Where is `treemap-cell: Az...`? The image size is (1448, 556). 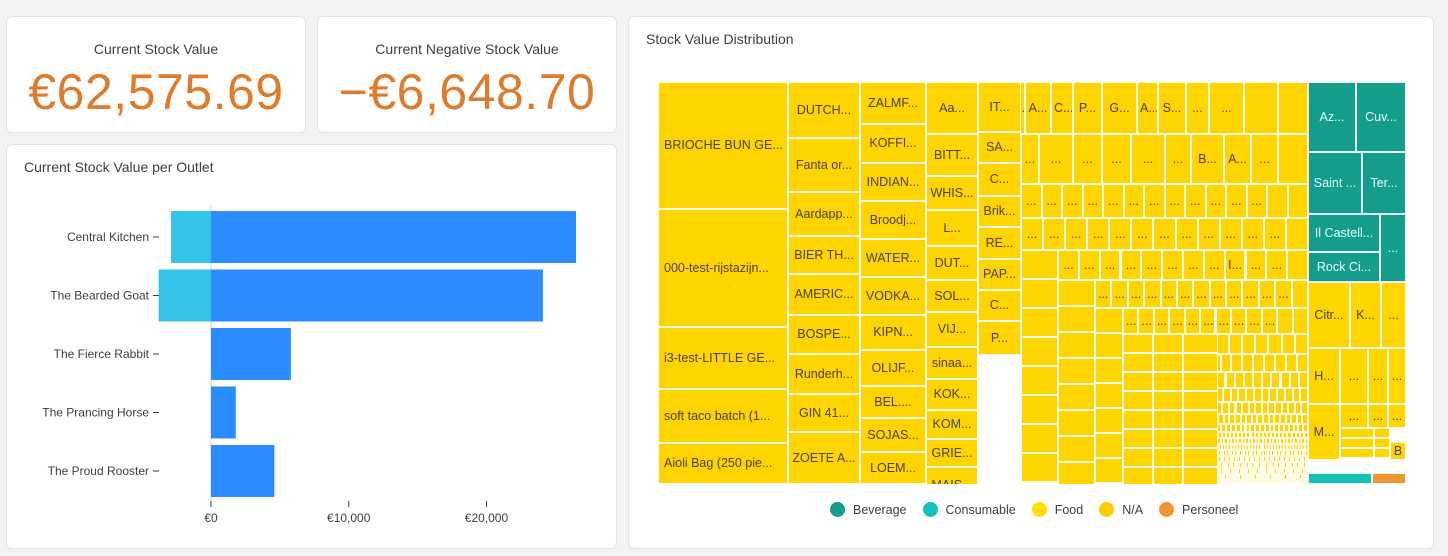 treemap-cell: Az... is located at coordinates (1332, 117).